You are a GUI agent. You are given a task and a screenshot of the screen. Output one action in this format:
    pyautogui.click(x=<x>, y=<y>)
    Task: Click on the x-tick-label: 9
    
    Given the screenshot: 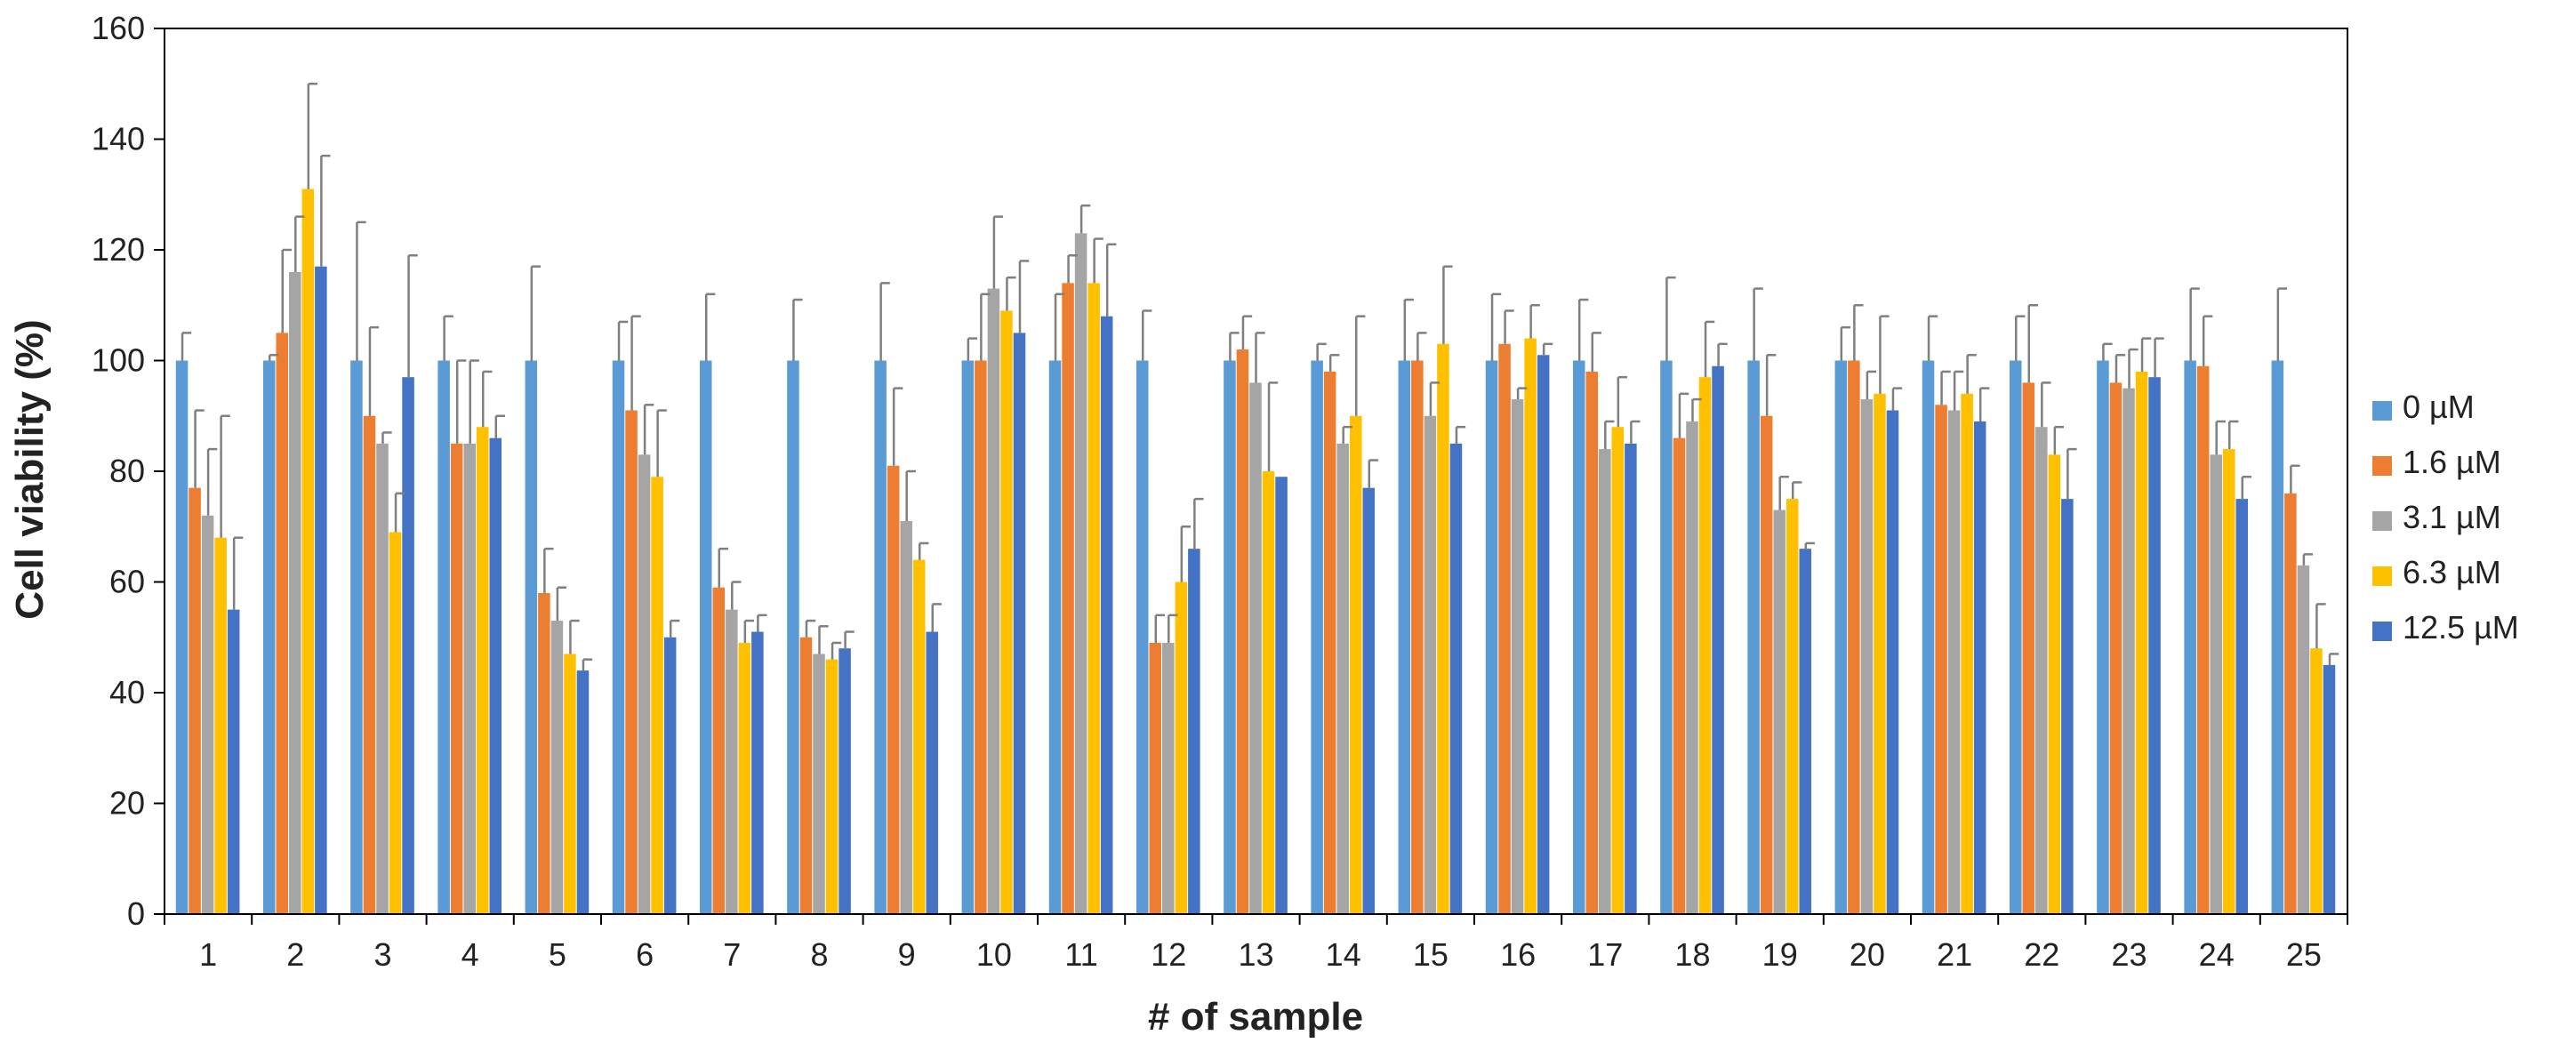 What is the action you would take?
    pyautogui.click(x=907, y=954)
    